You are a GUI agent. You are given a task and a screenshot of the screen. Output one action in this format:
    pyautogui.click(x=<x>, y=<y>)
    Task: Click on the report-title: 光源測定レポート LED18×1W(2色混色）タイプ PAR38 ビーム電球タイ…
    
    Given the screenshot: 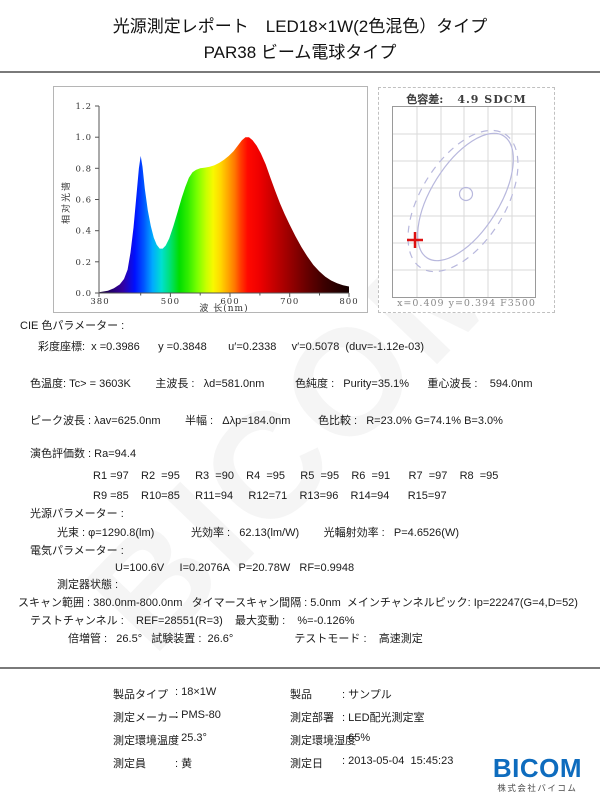 What is the action you would take?
    pyautogui.click(x=300, y=40)
    